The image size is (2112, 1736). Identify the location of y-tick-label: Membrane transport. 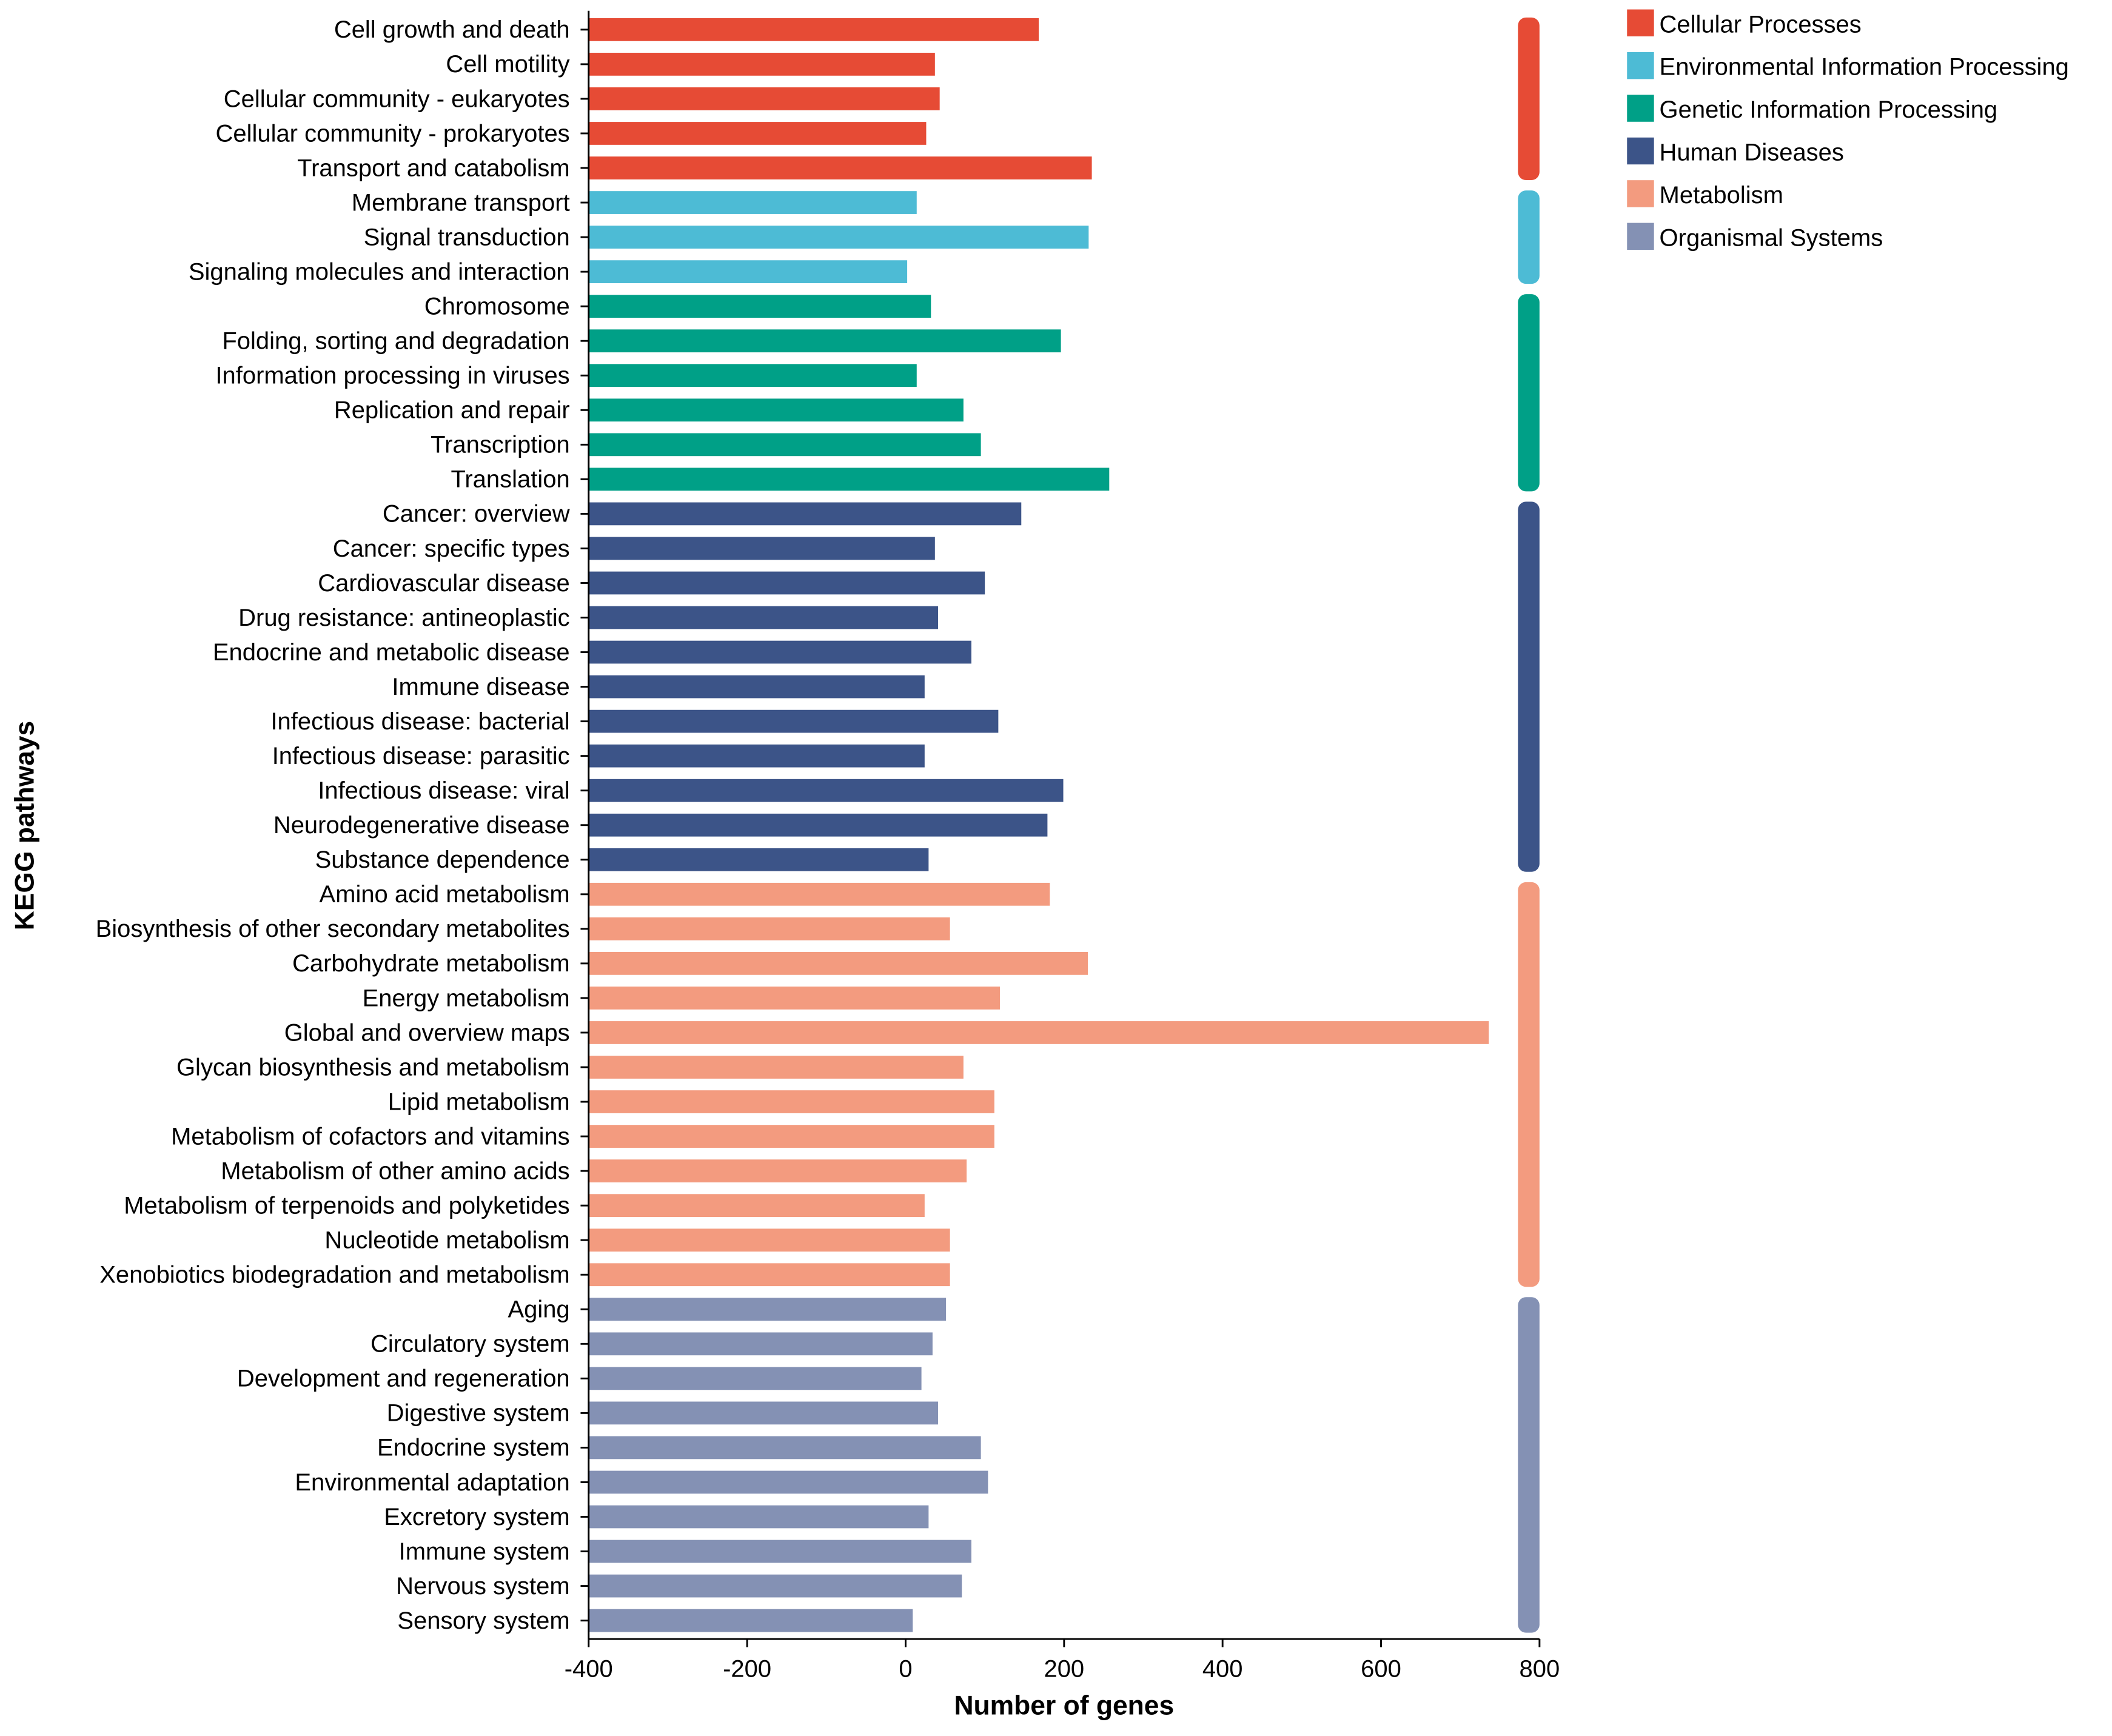
(461, 202).